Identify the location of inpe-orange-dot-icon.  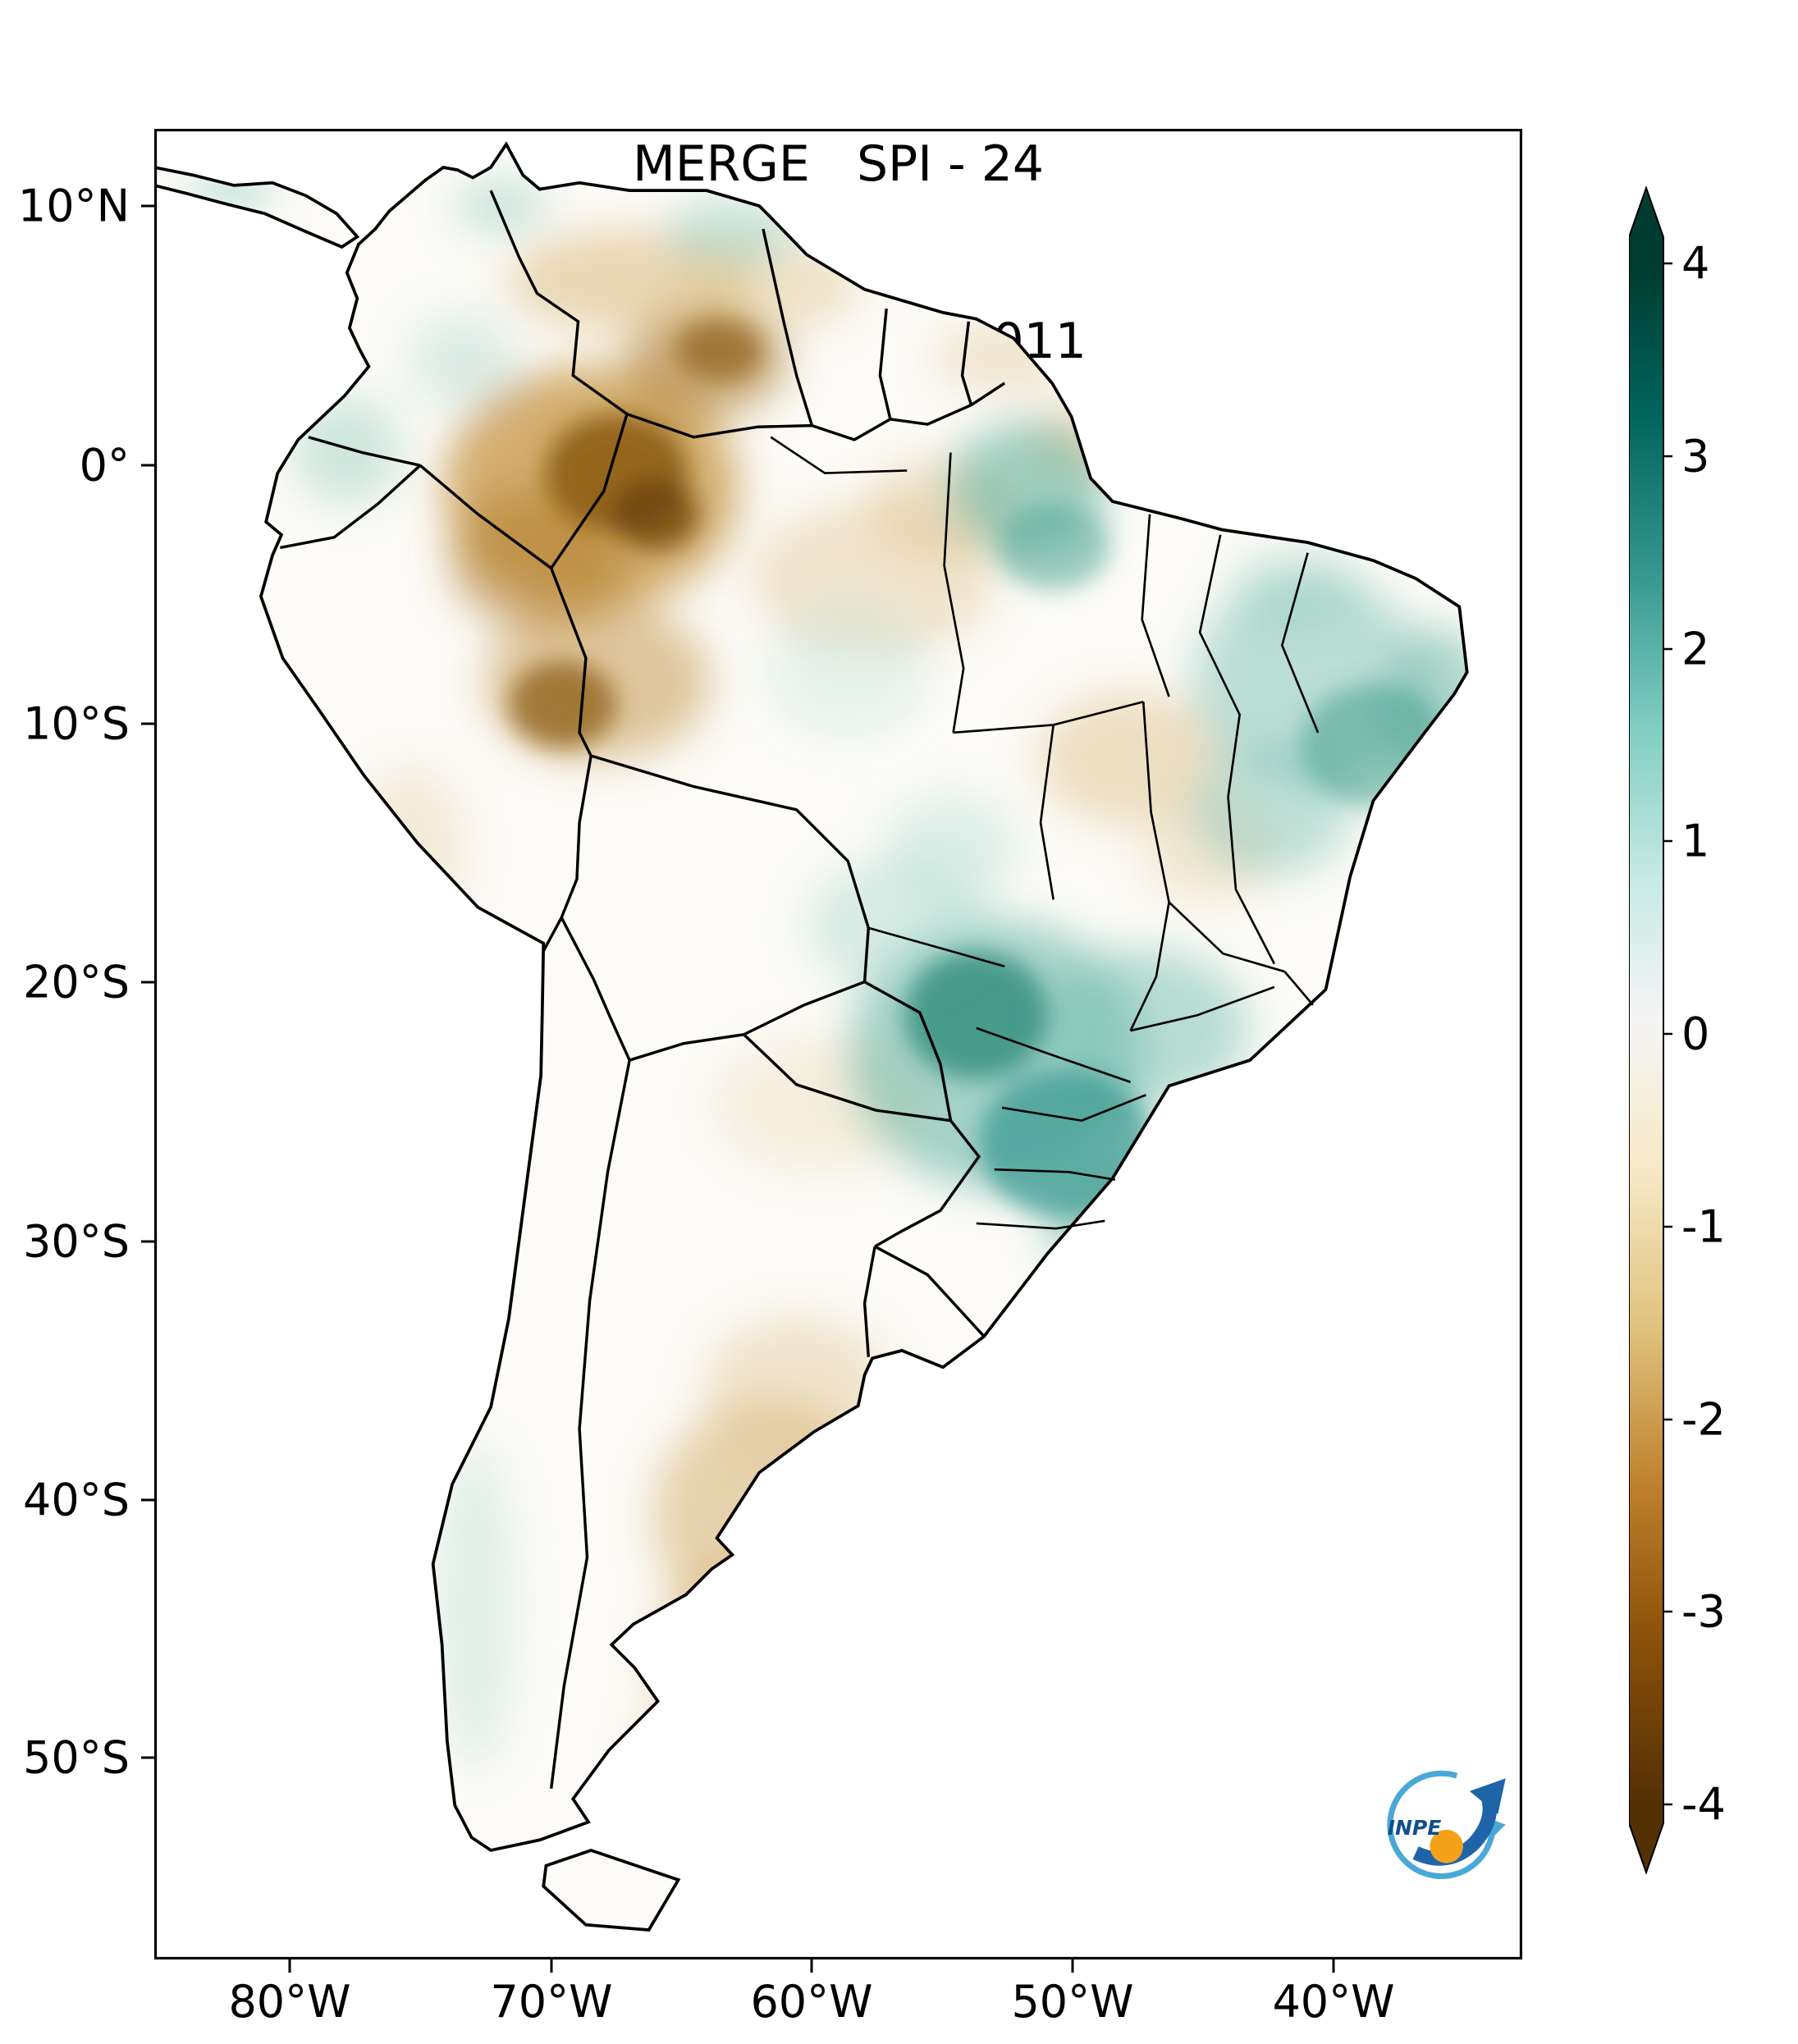
(1446, 1846).